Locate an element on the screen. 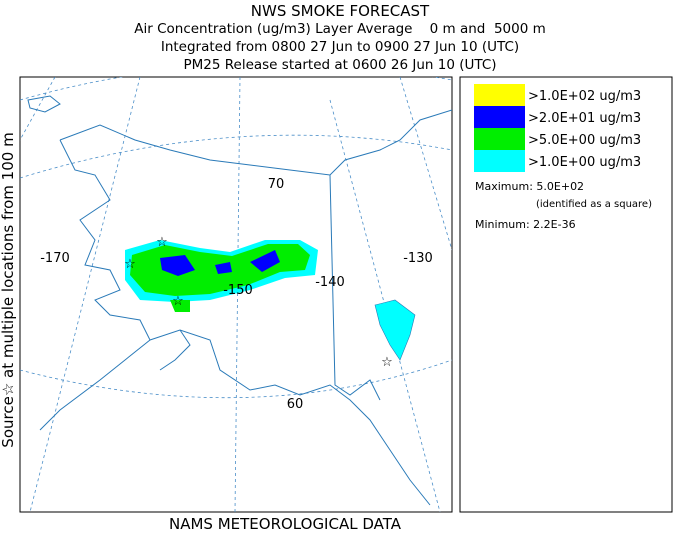  legend-label: >2.0E+01 ug/m3 is located at coordinates (584, 118).